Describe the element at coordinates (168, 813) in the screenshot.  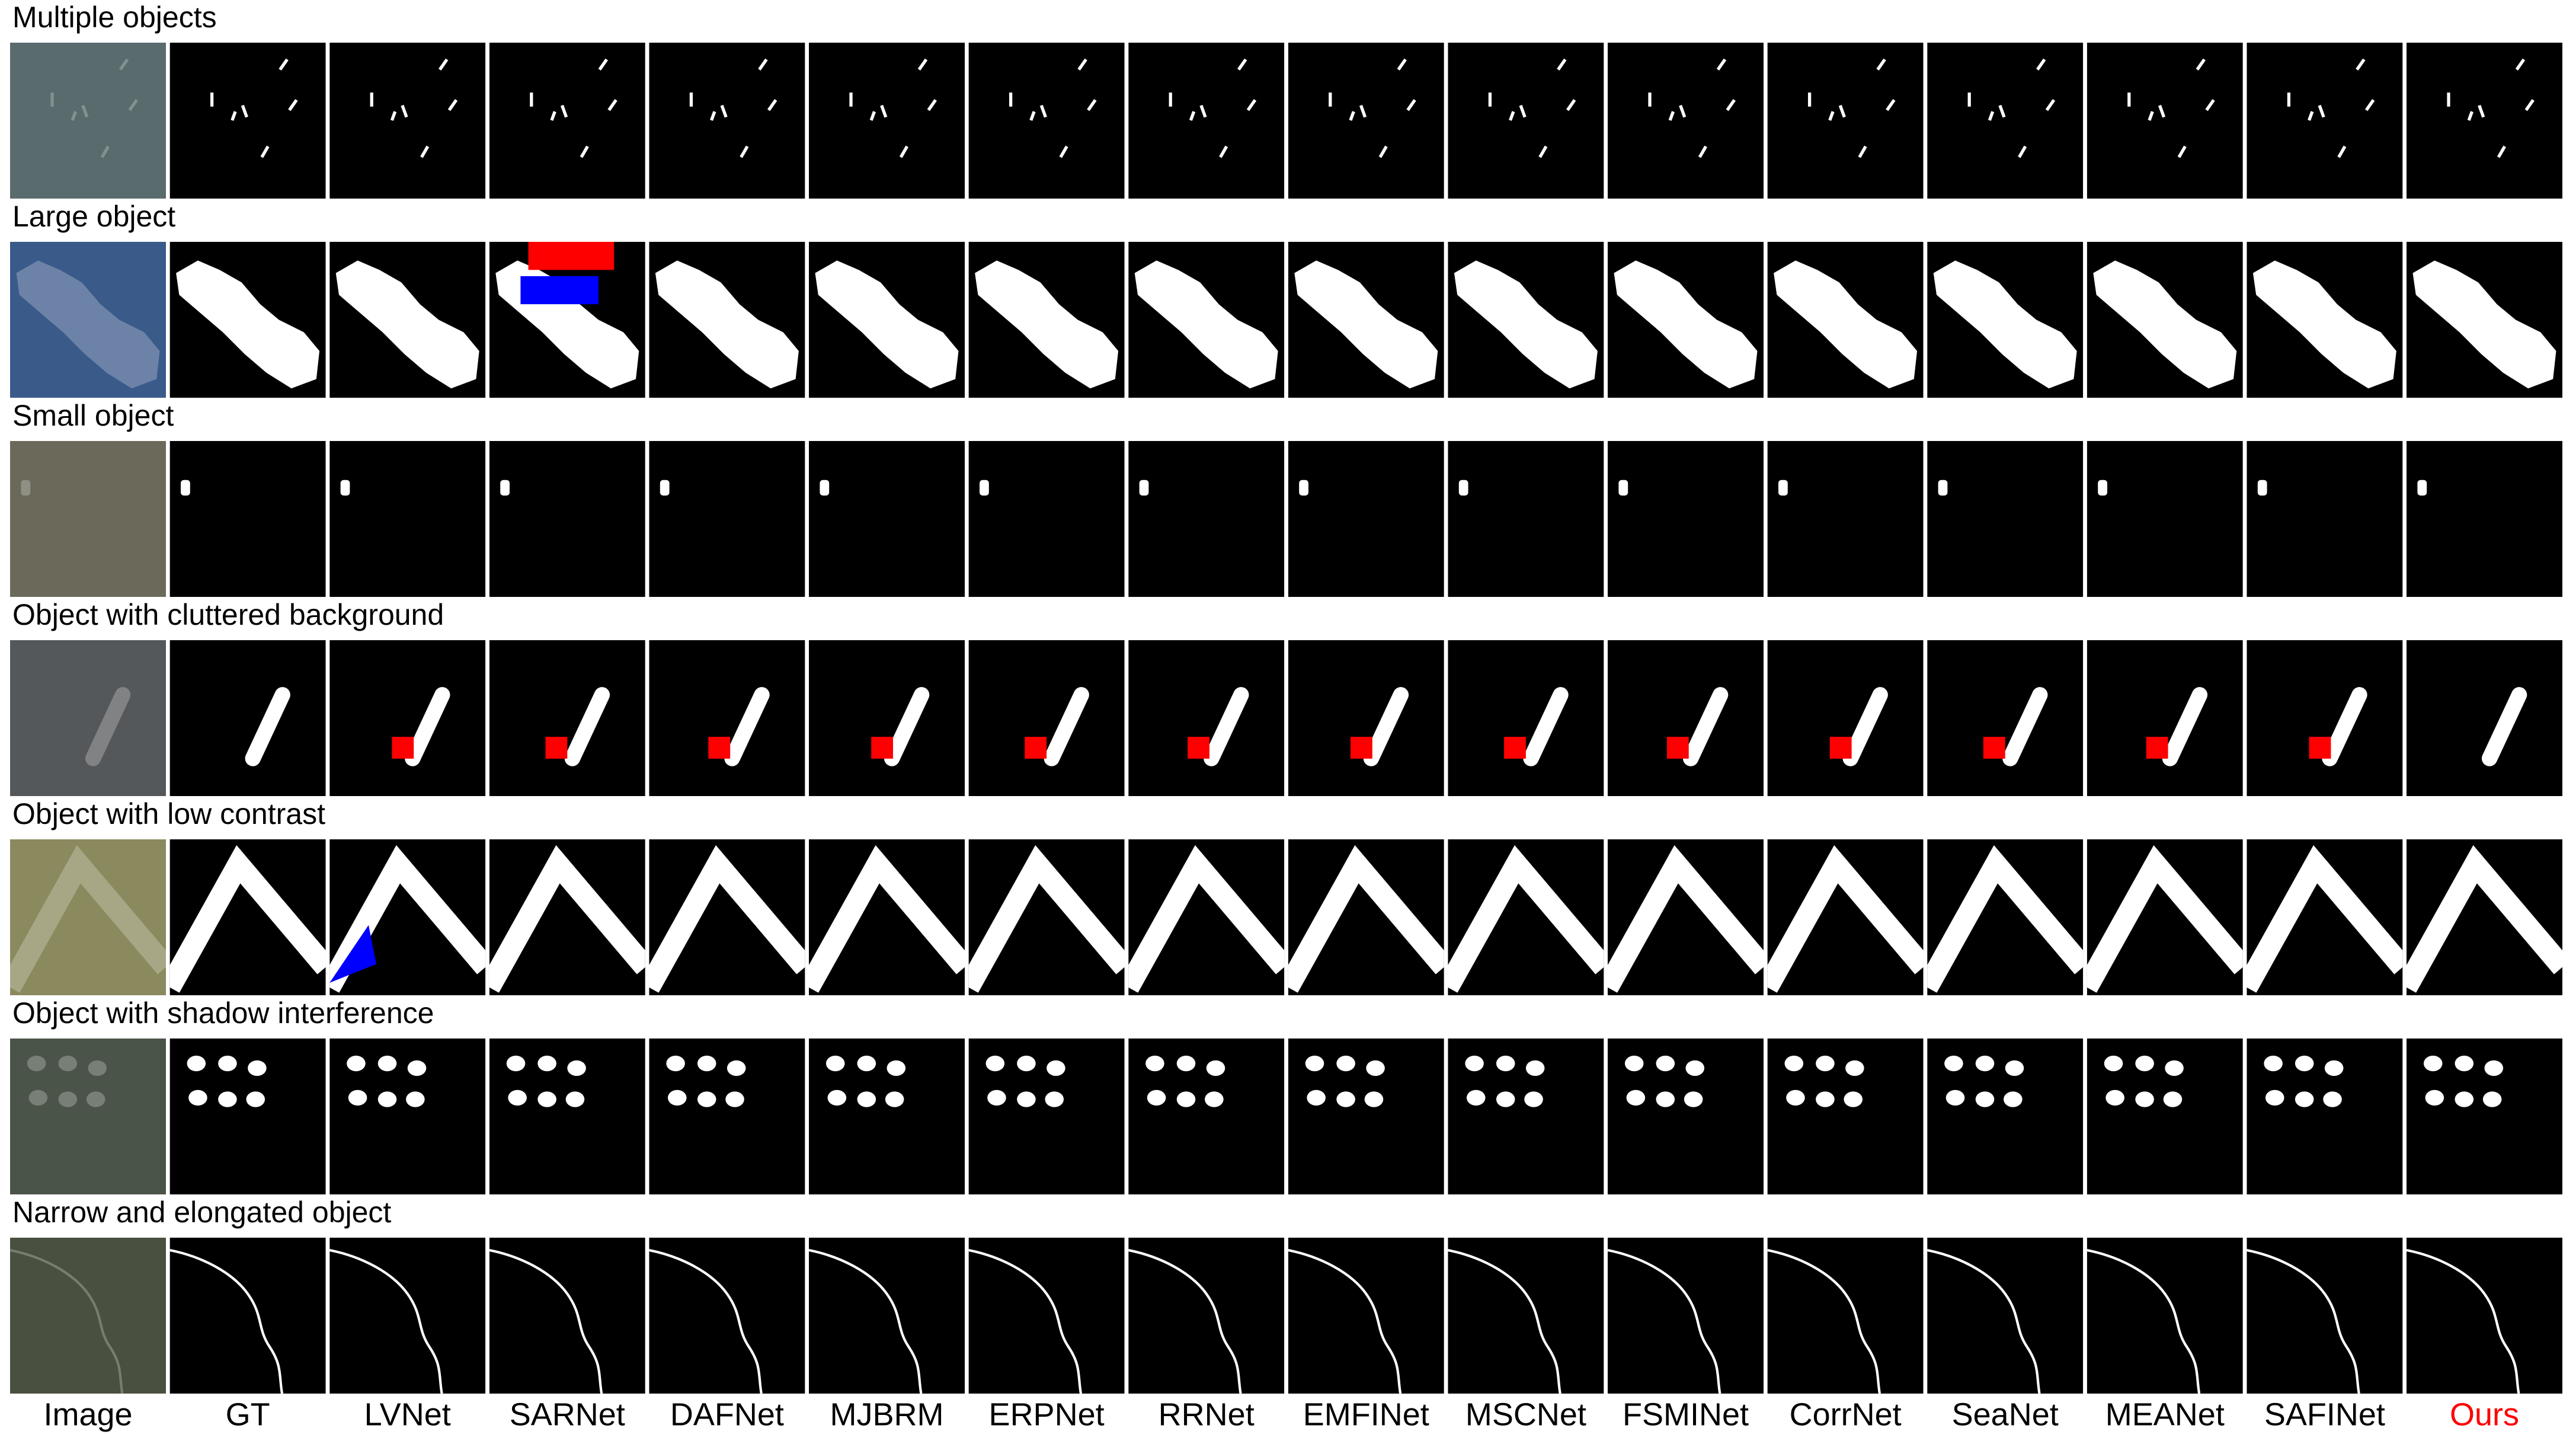
I see `row-label: Object with low contrast` at that location.